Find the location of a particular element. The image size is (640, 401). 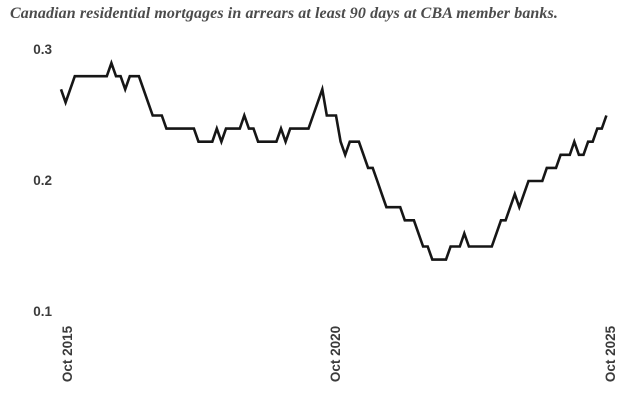

y-axis-tick-label: 0.3 is located at coordinates (42, 49).